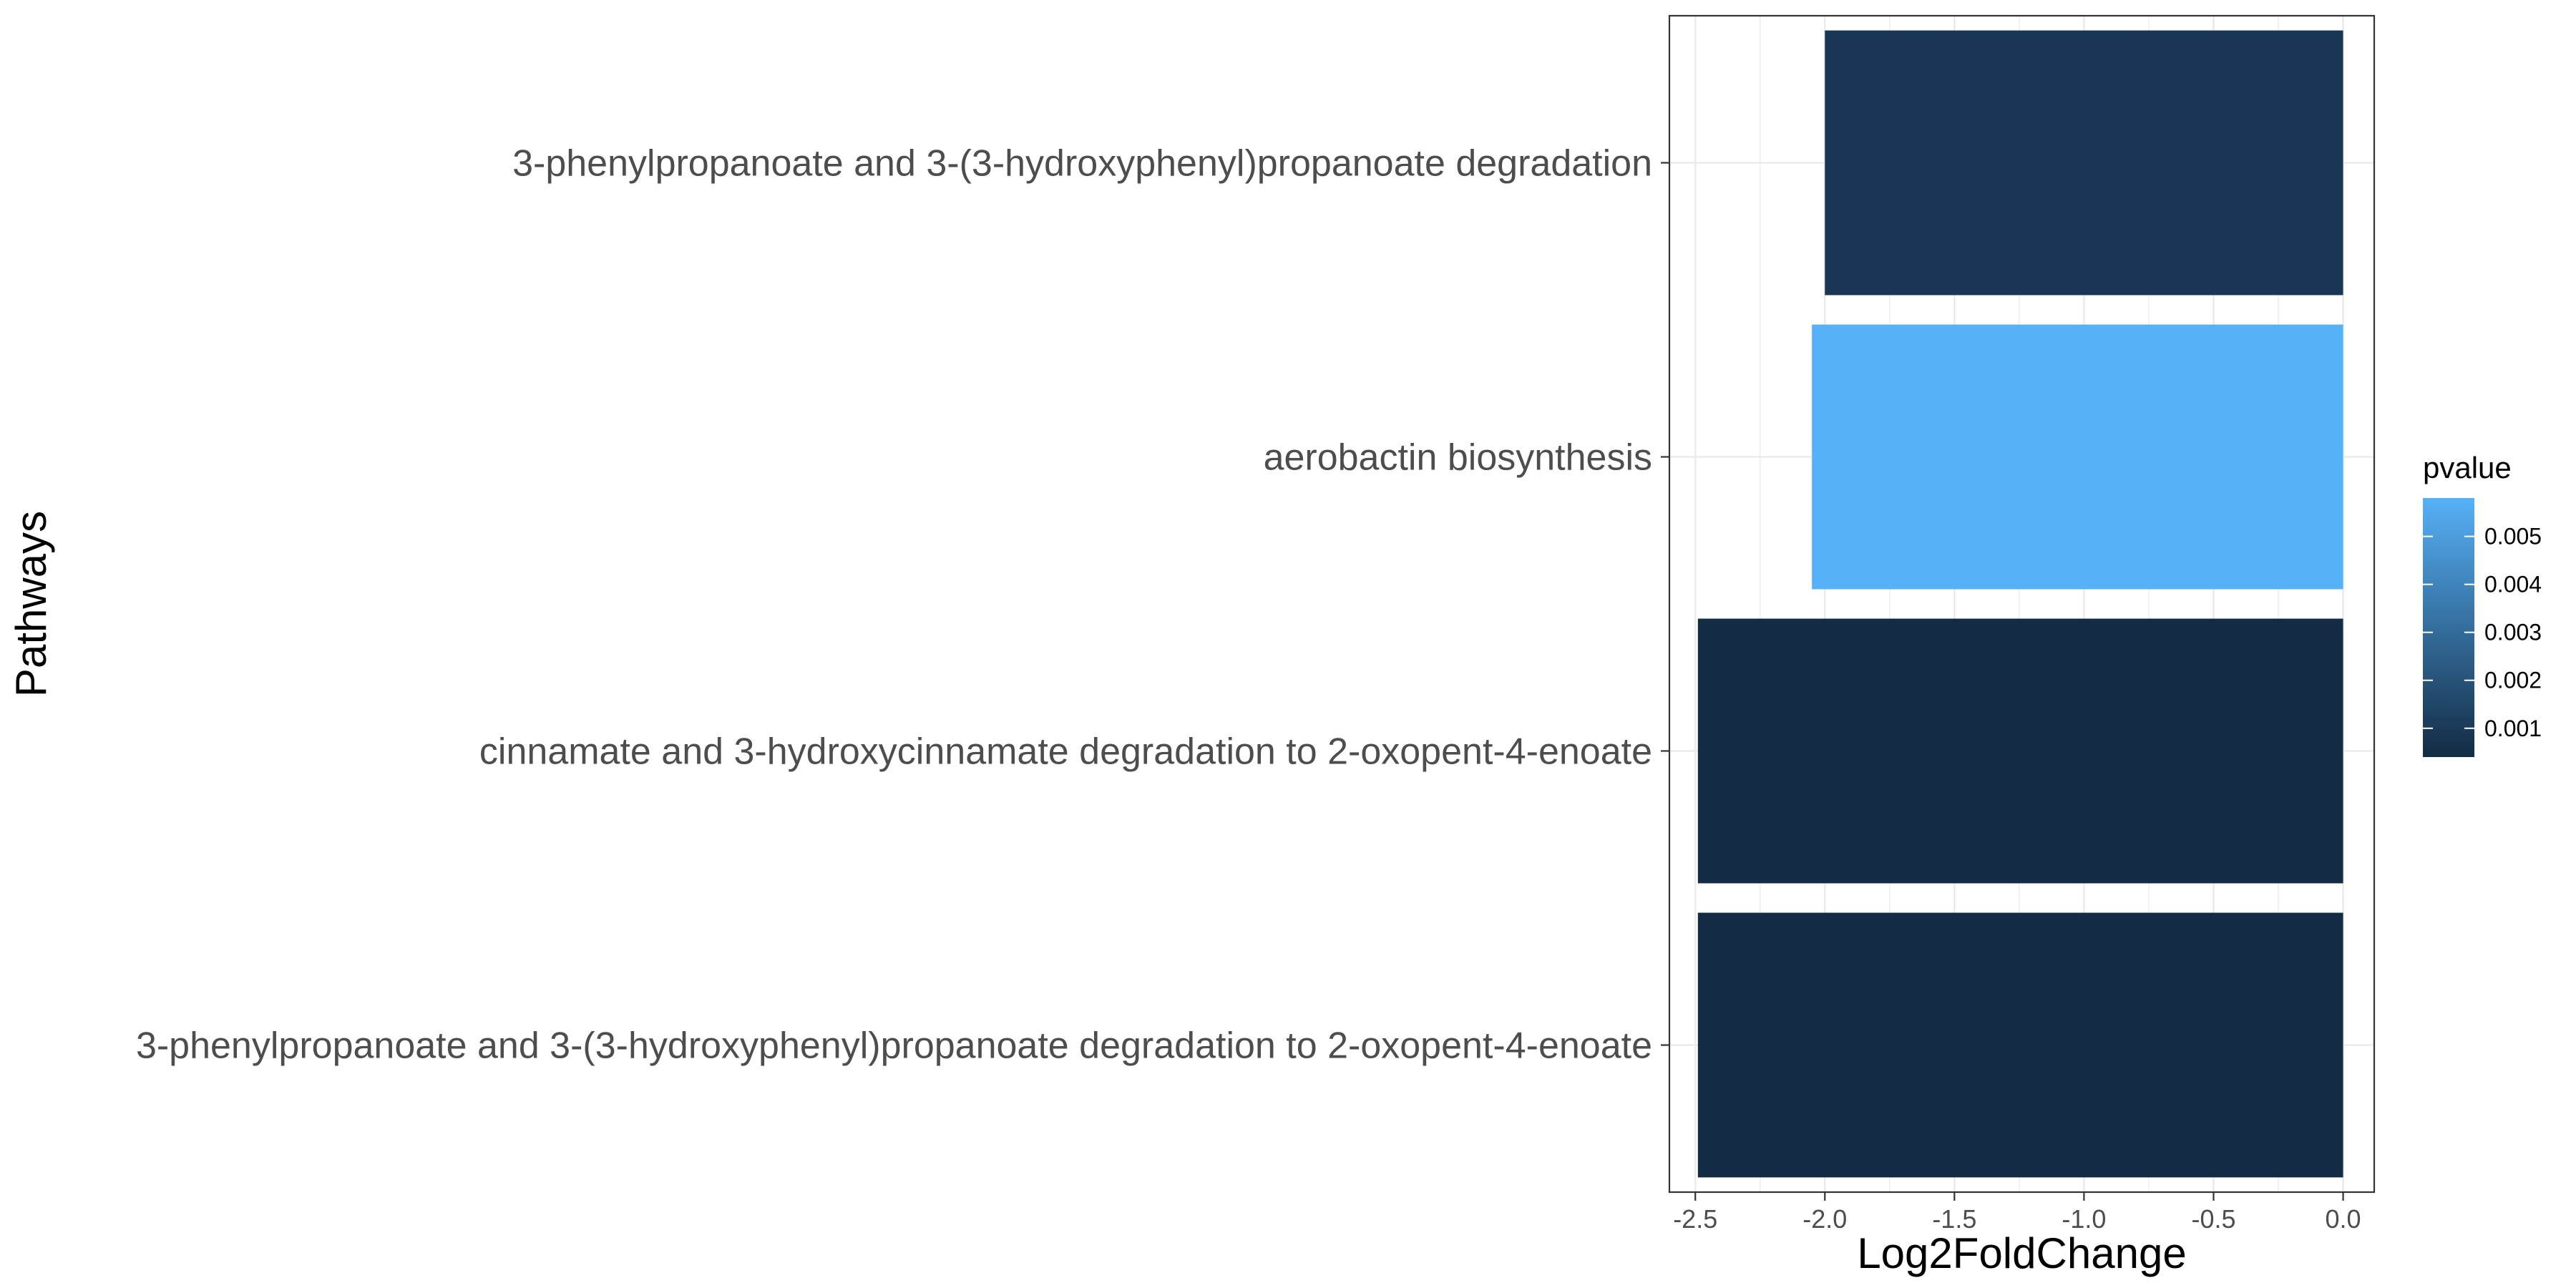 This screenshot has height=1288, width=2576. I want to click on x-tick-label: -1.5, so click(1954, 1219).